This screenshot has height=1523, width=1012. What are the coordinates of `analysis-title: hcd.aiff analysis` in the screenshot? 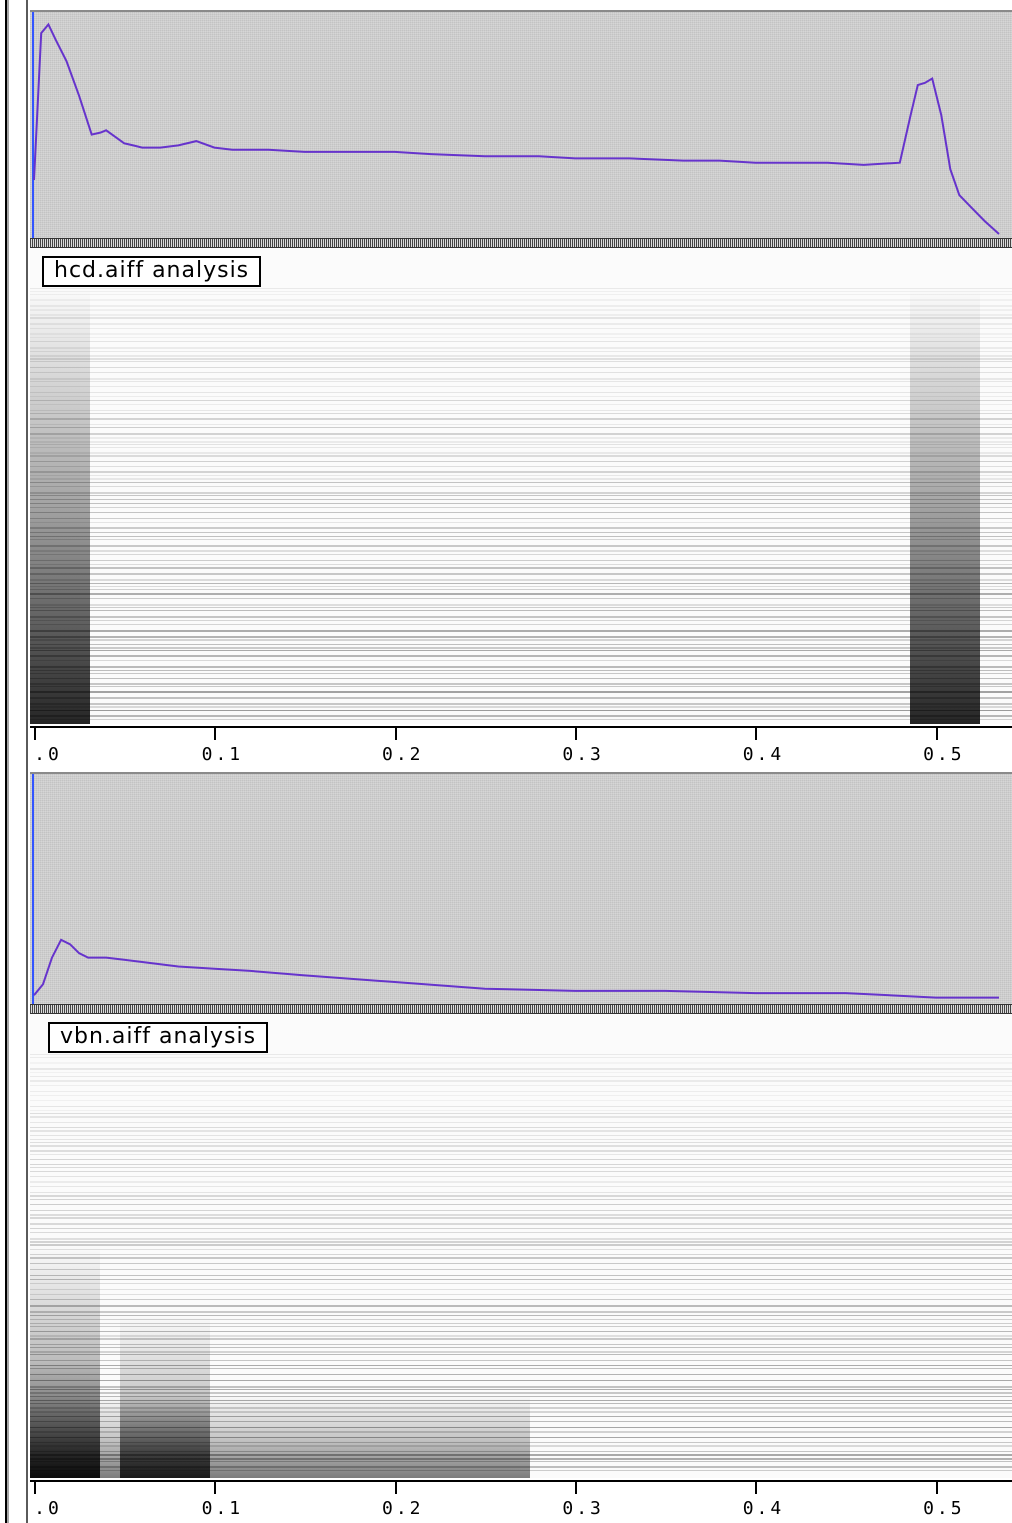 It's located at (152, 271).